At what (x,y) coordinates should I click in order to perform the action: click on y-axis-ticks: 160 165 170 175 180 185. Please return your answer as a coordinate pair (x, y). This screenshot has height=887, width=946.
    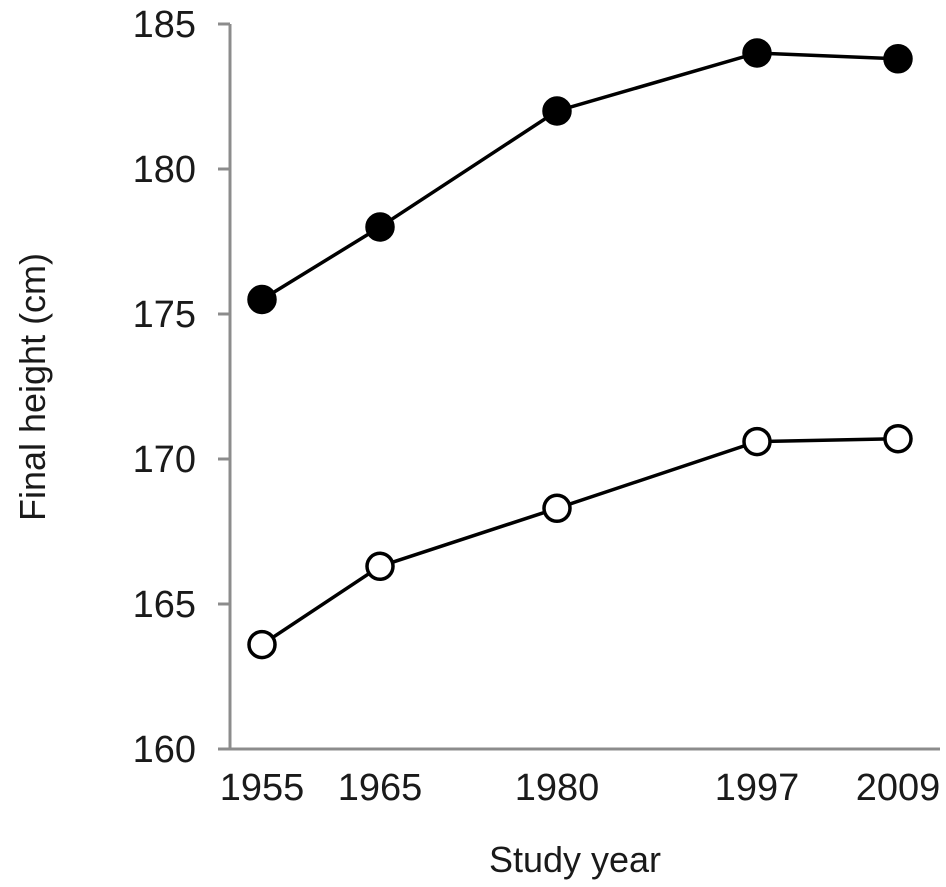
    Looking at the image, I should click on (181, 387).